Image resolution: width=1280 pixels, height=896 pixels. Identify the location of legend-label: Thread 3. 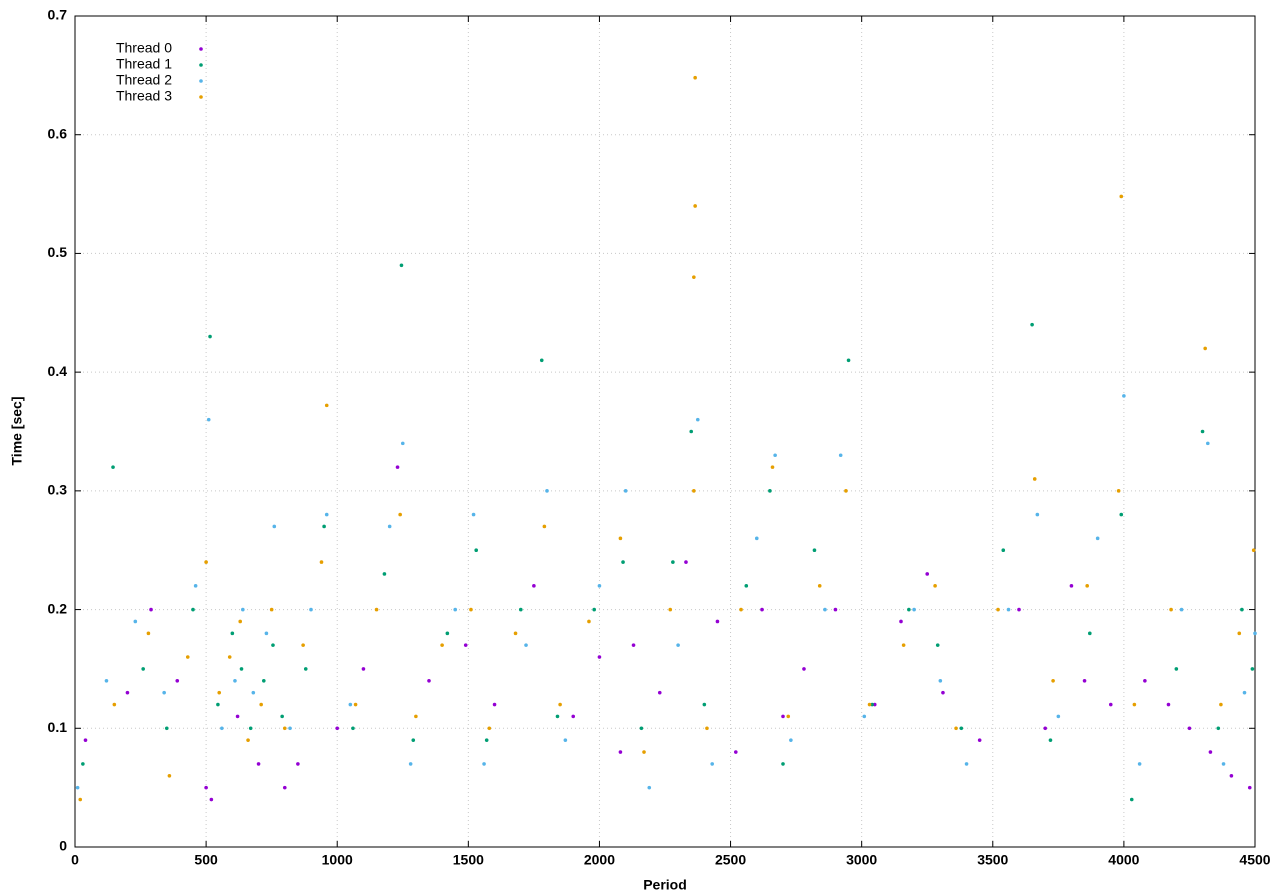
(144, 96).